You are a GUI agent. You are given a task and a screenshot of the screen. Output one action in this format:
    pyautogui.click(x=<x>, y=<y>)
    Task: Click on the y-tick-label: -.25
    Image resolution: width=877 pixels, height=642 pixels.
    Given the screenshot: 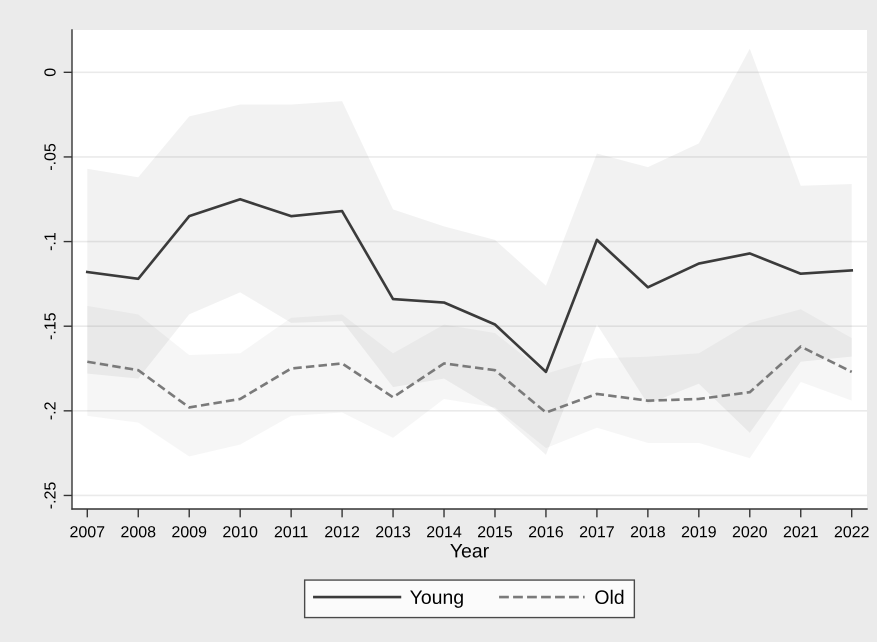 What is the action you would take?
    pyautogui.click(x=50, y=495)
    